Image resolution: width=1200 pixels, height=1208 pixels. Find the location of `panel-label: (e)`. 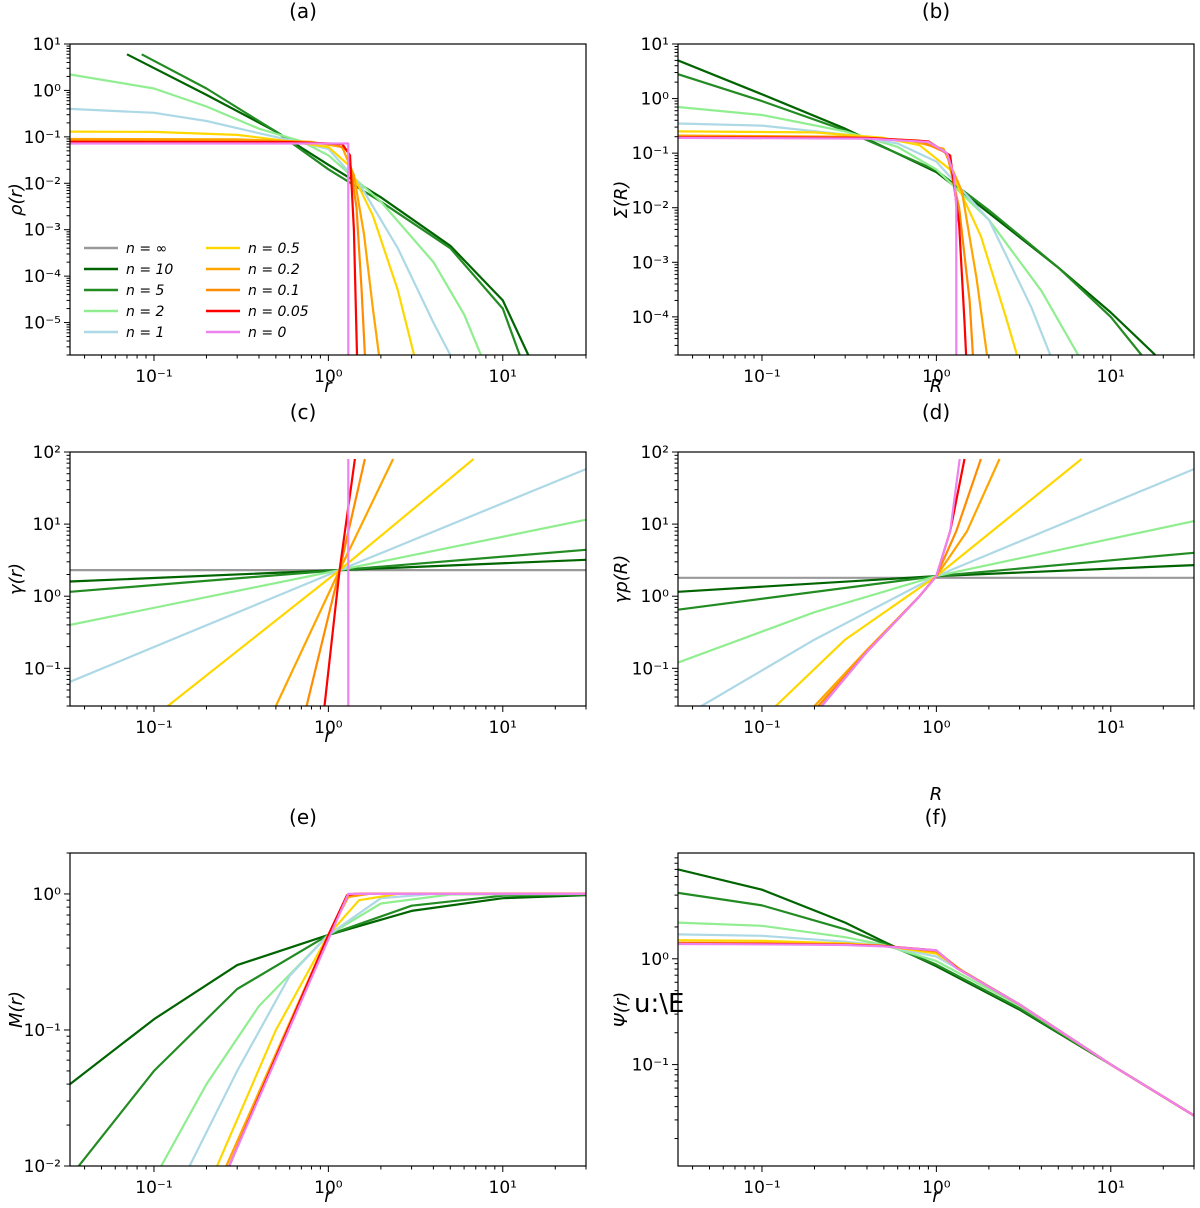

panel-label: (e) is located at coordinates (303, 817).